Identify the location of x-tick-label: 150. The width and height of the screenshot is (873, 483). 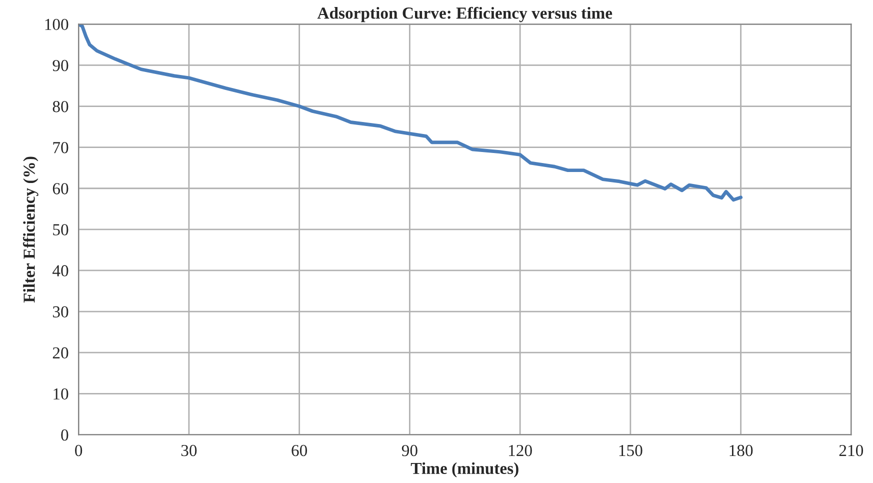
(630, 450).